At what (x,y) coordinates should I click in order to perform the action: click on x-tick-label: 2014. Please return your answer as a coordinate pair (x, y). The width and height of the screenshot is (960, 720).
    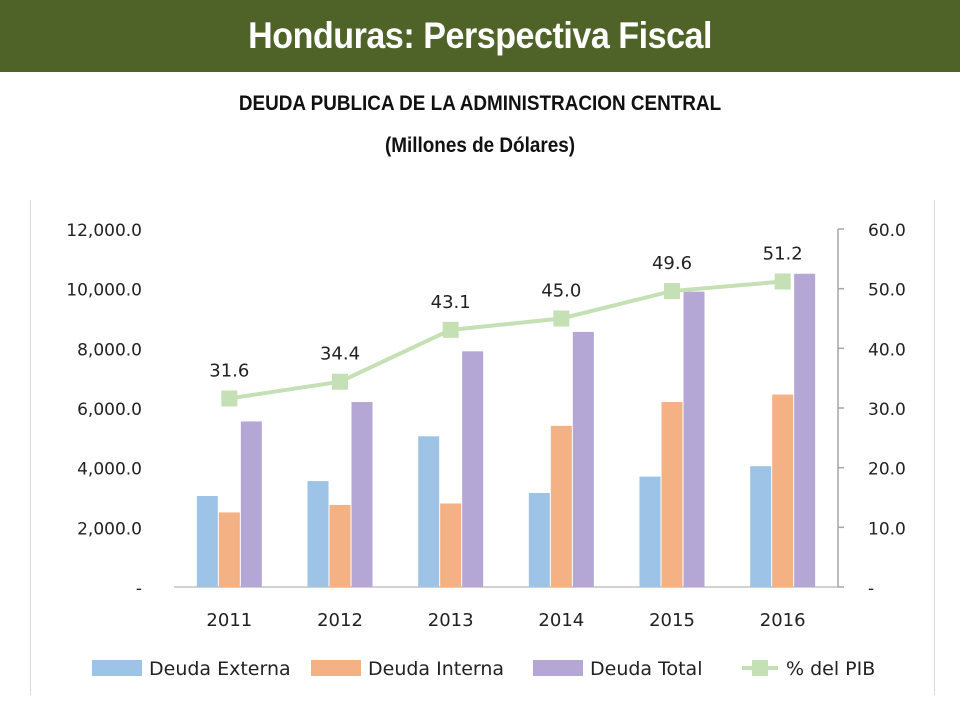
    Looking at the image, I should click on (561, 620).